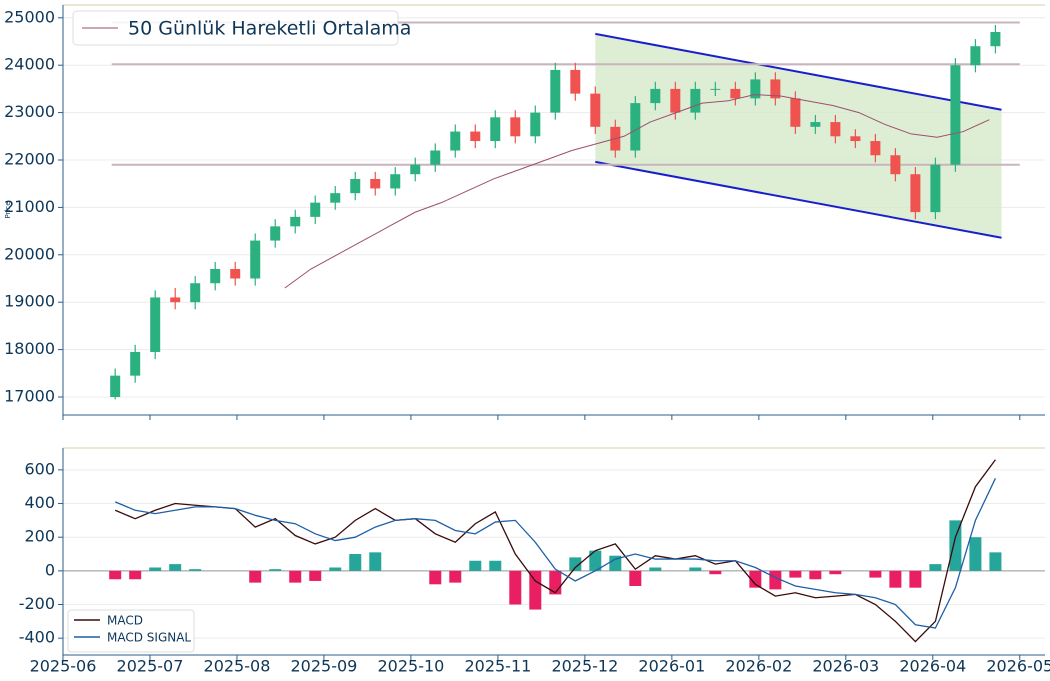  Describe the element at coordinates (410, 666) in the screenshot. I see `x-tick-label: 2025-10` at that location.